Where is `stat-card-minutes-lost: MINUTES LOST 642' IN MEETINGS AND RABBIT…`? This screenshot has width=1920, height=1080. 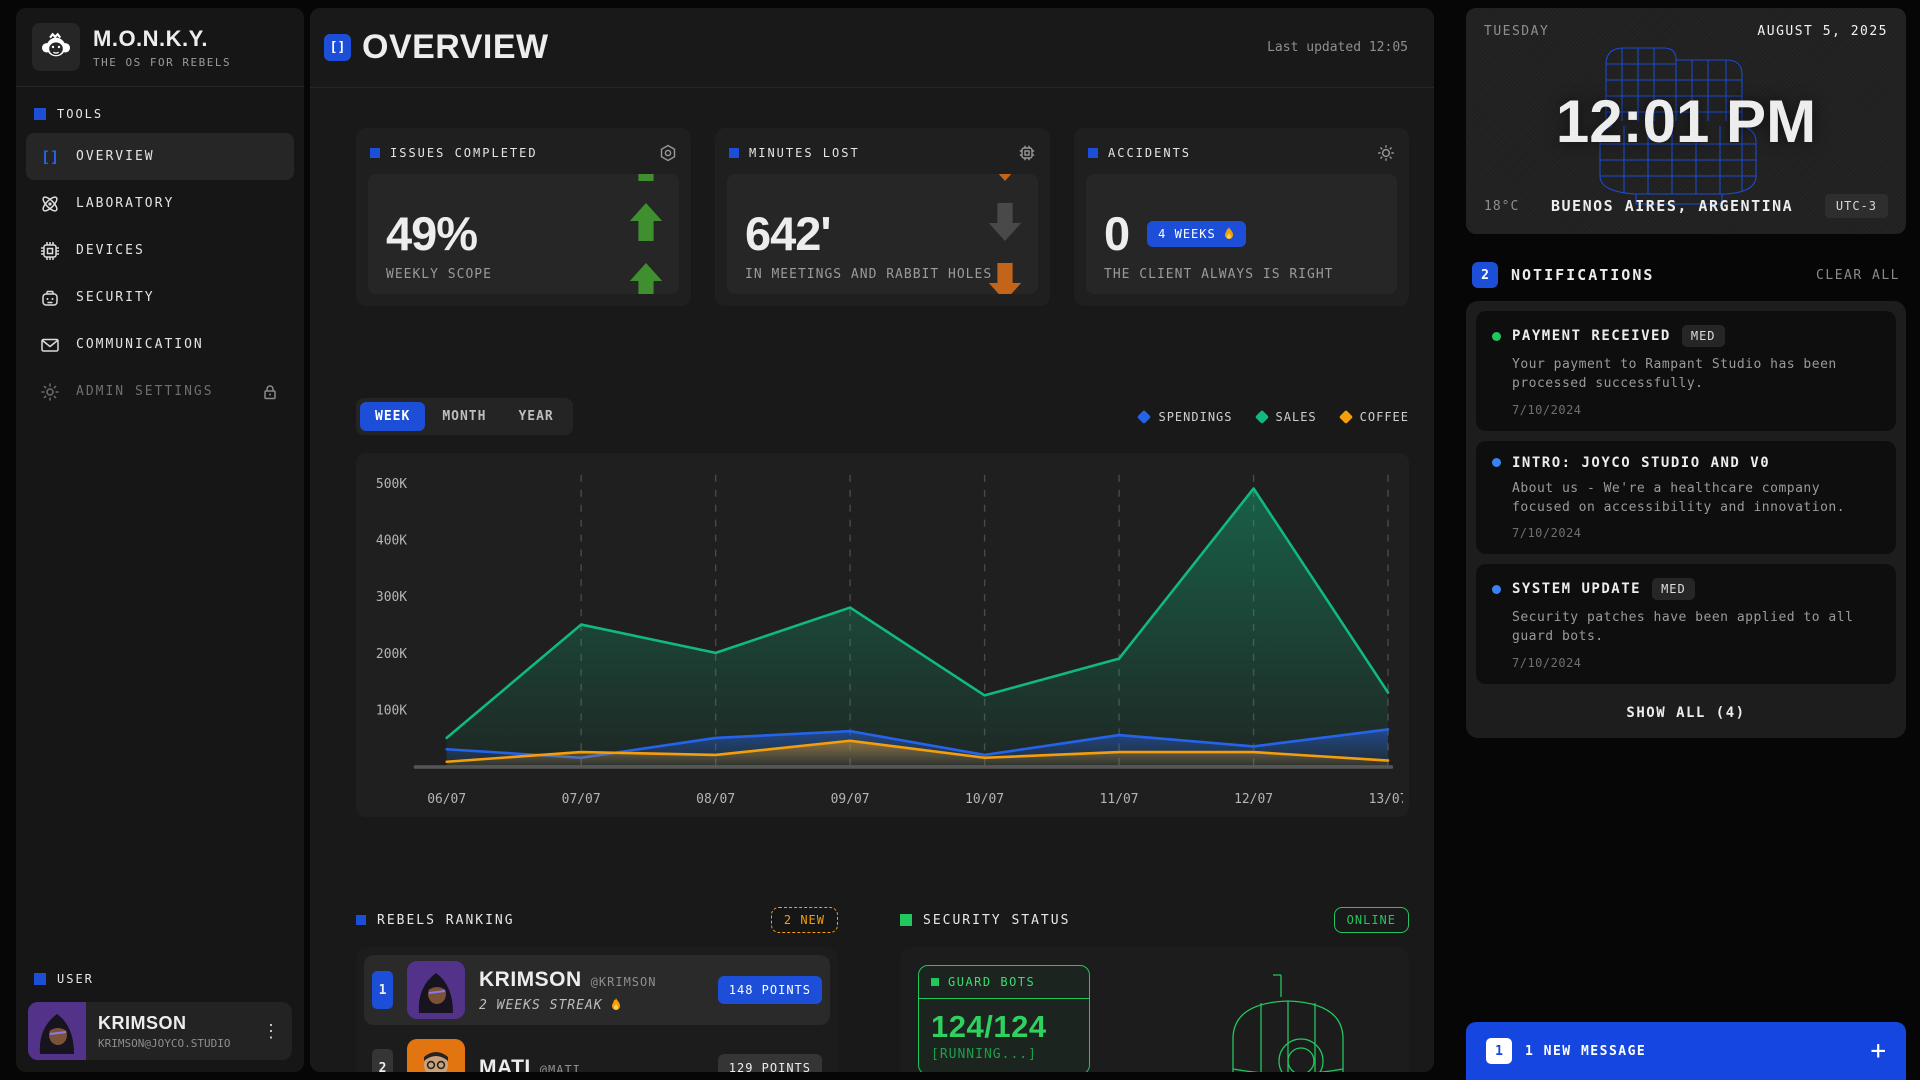 stat-card-minutes-lost: MINUTES LOST 642' IN MEETINGS AND RABBIT… is located at coordinates (882, 217).